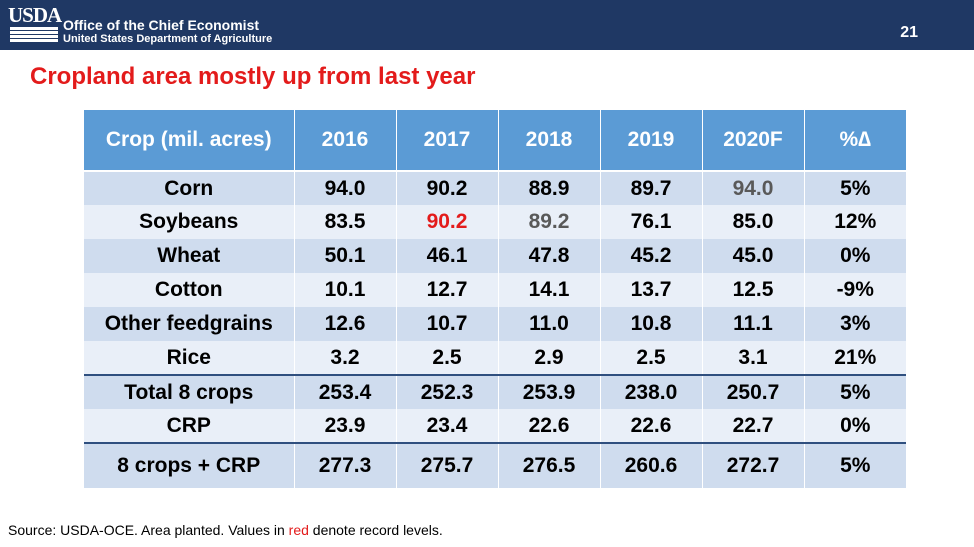 This screenshot has width=974, height=547. Describe the element at coordinates (753, 290) in the screenshot. I see `value-cell: 12.5` at that location.